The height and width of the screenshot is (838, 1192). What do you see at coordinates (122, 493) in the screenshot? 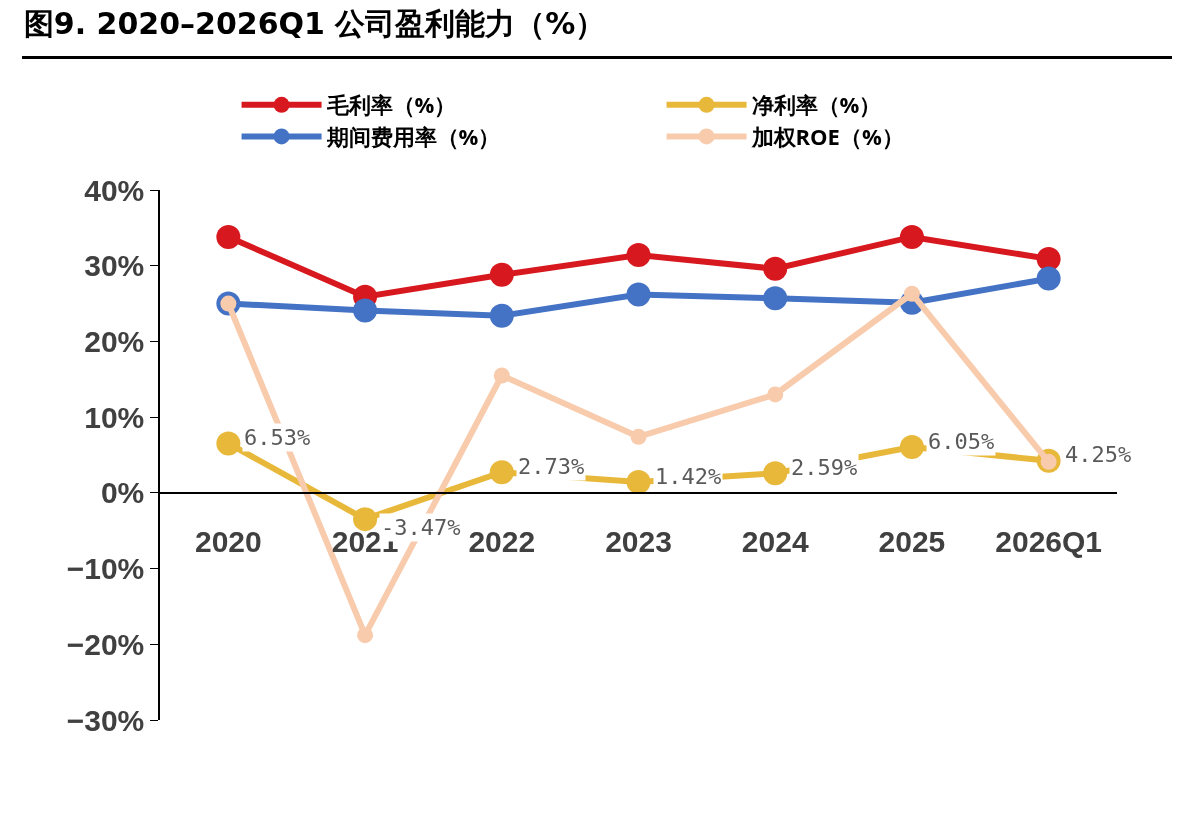
I see `y-tick-label: 0%` at bounding box center [122, 493].